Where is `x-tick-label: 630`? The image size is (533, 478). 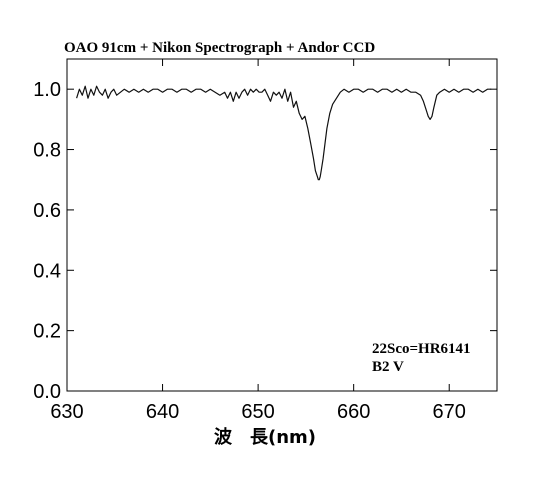 x-tick-label: 630 is located at coordinates (66, 412).